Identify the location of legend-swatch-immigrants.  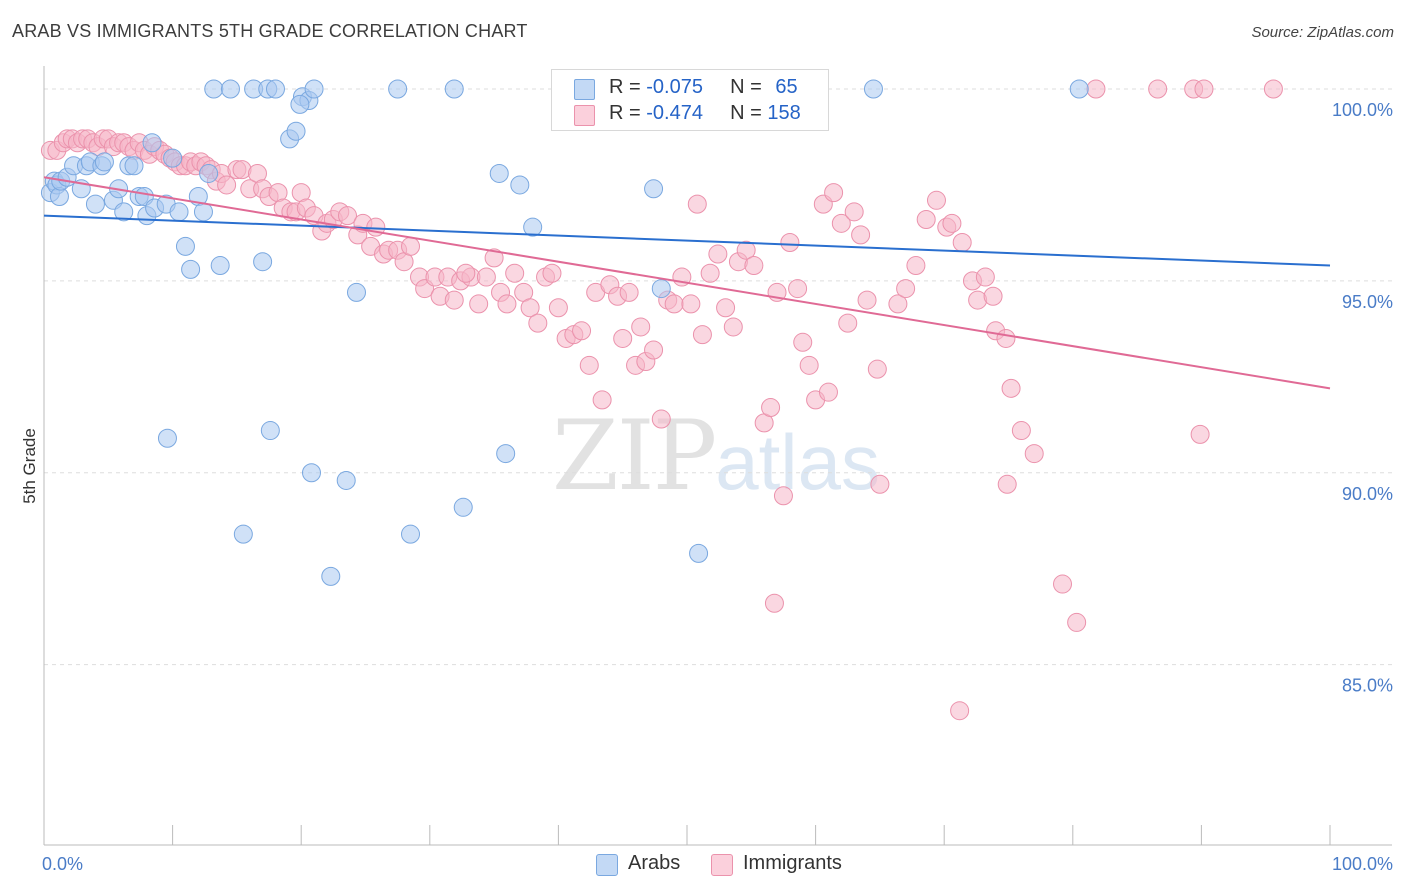
(584, 115).